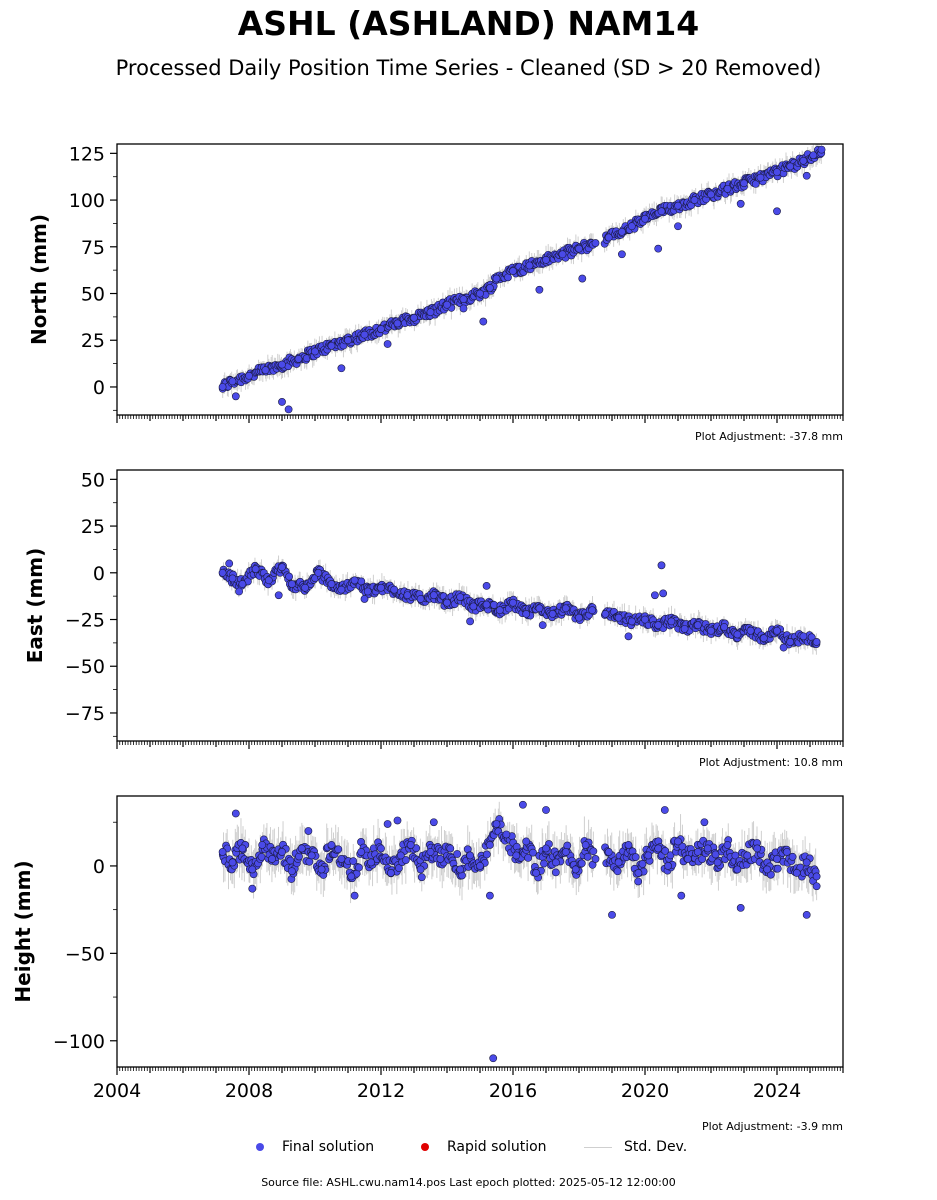 Image resolution: width=937 pixels, height=1200 pixels. Describe the element at coordinates (85, 621) in the screenshot. I see `y-tick-label: −25` at that location.